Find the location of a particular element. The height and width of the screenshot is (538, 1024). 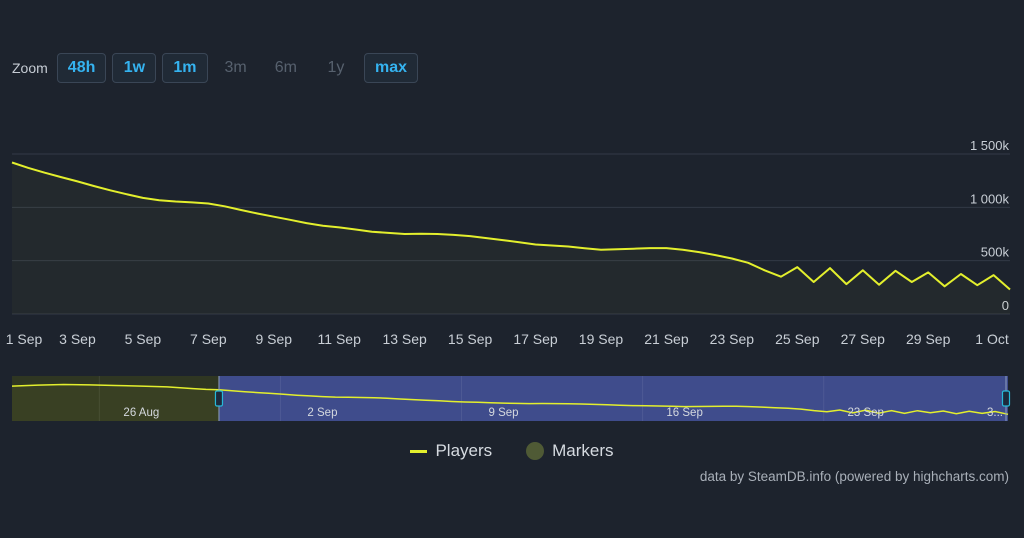

x-tick-label: 15 Sep is located at coordinates (470, 339).